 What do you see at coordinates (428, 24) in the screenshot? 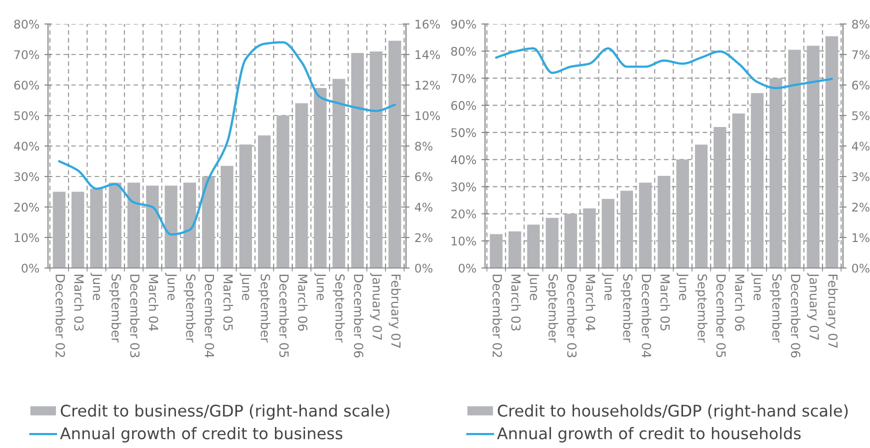
I see `y2-tick-label: 16%` at bounding box center [428, 24].